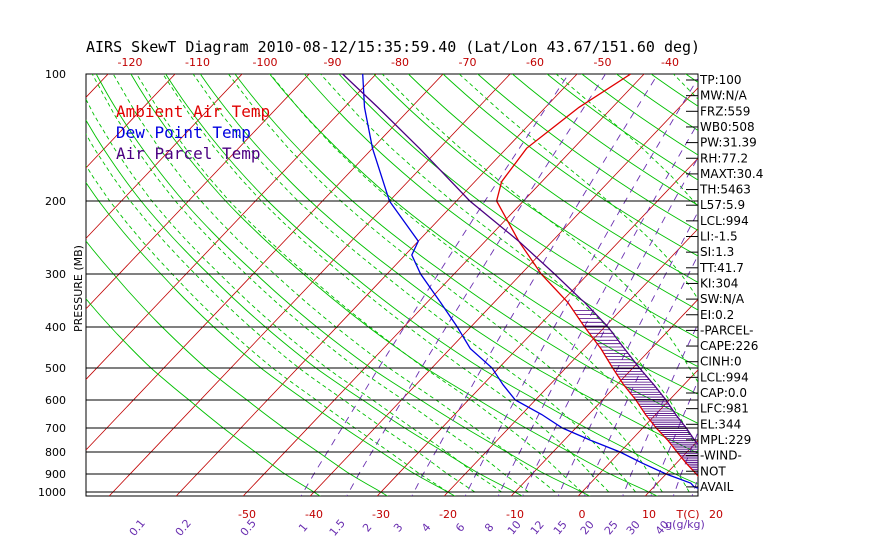 This screenshot has width=870, height=560. What do you see at coordinates (721, 456) in the screenshot?
I see `index-label: -WIND-` at bounding box center [721, 456].